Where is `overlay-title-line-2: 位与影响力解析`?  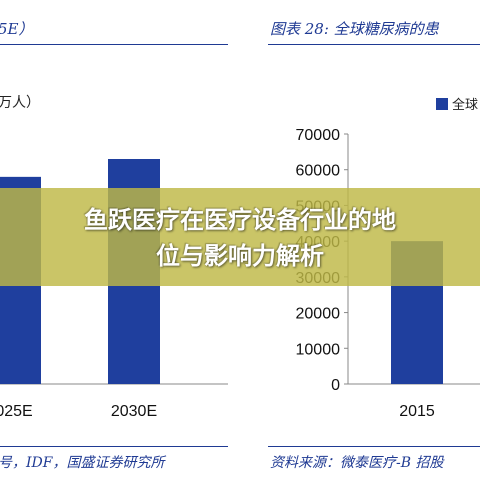 overlay-title-line-2: 位与影响力解析 is located at coordinates (240, 256).